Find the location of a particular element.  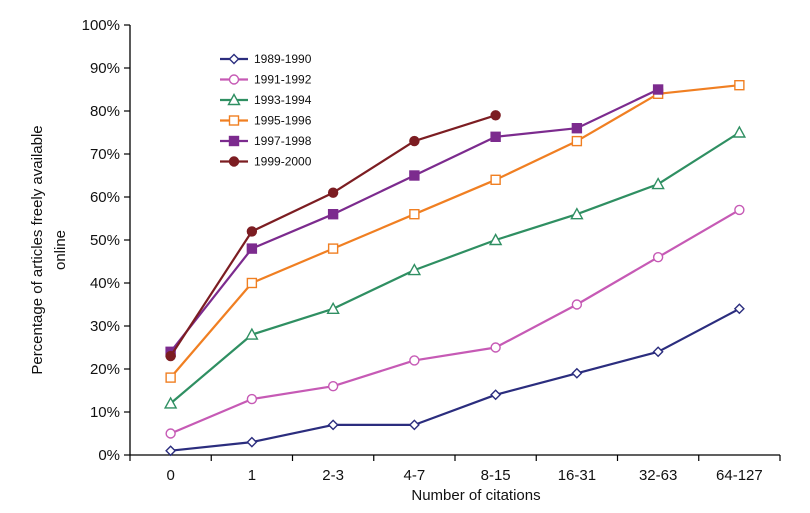

y-tick-label: 80% is located at coordinates (105, 111).